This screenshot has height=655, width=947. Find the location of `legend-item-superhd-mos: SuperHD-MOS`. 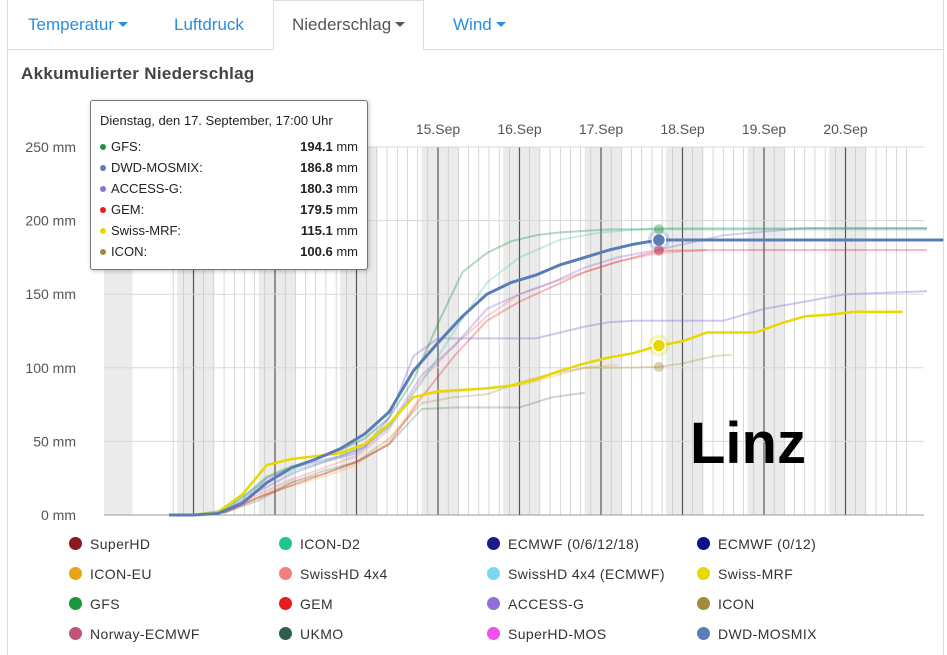

legend-item-superhd-mos: SuperHD-MOS is located at coordinates (547, 634).